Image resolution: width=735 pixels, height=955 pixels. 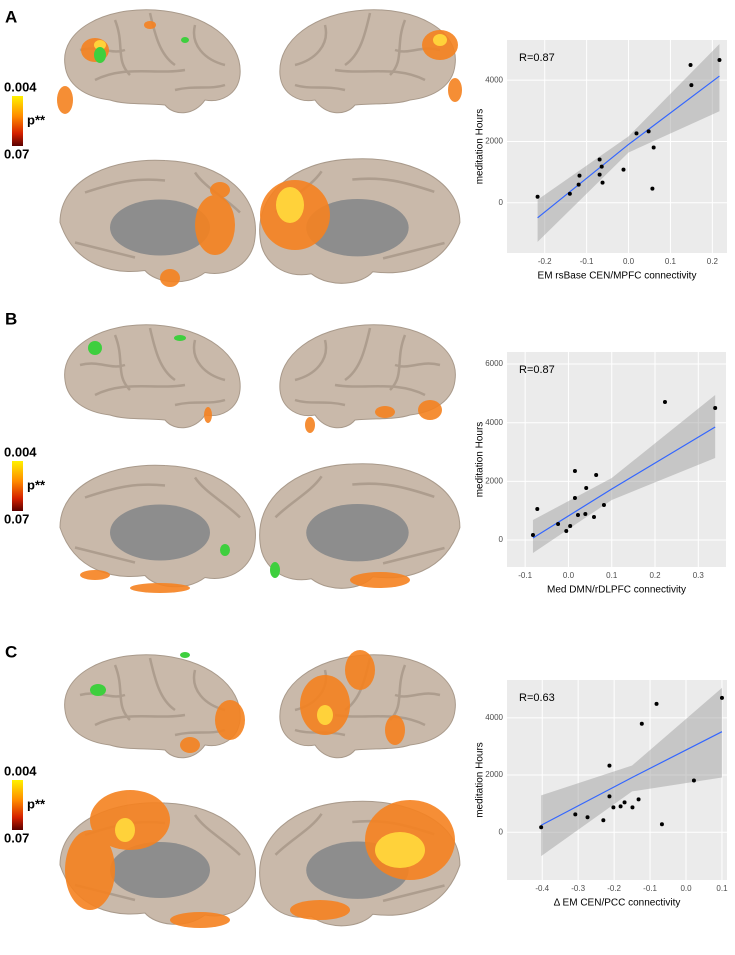 I want to click on x-tick-label: -0.4, so click(x=542, y=888).